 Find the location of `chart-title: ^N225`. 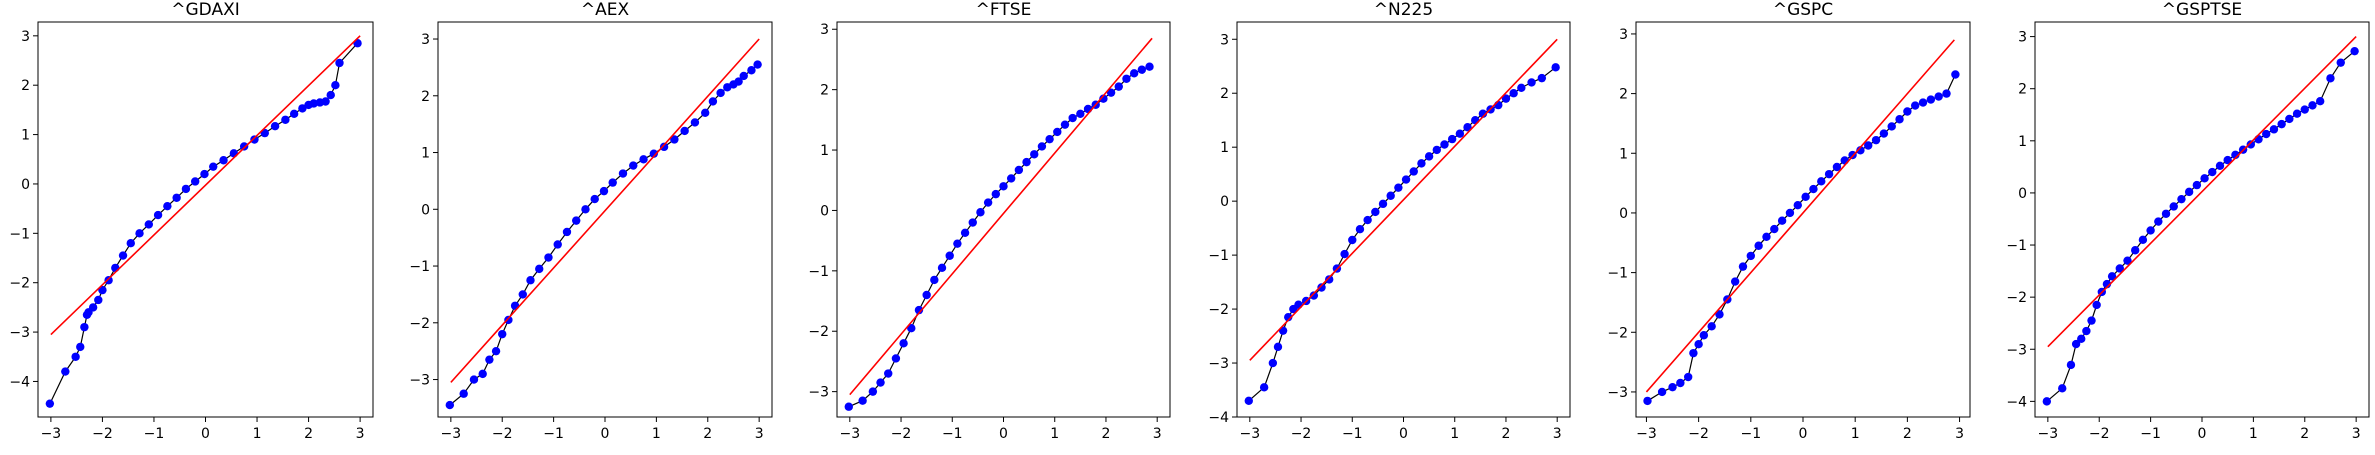

chart-title: ^N225 is located at coordinates (1403, 10).